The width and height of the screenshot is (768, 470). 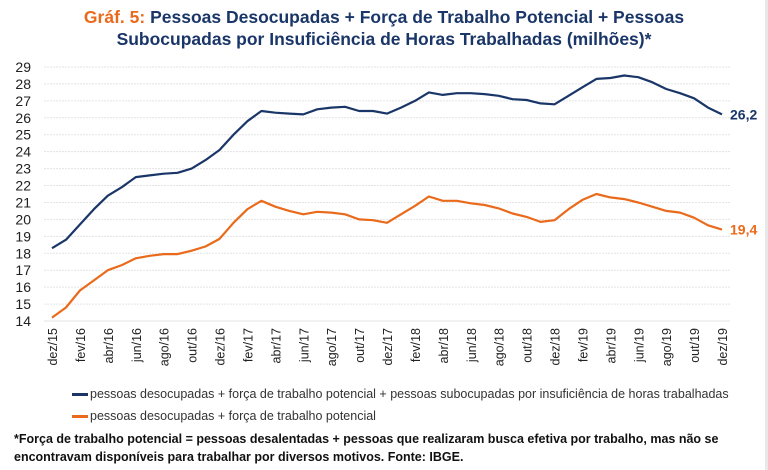 I want to click on y-tick-label: 28, so click(x=23, y=84).